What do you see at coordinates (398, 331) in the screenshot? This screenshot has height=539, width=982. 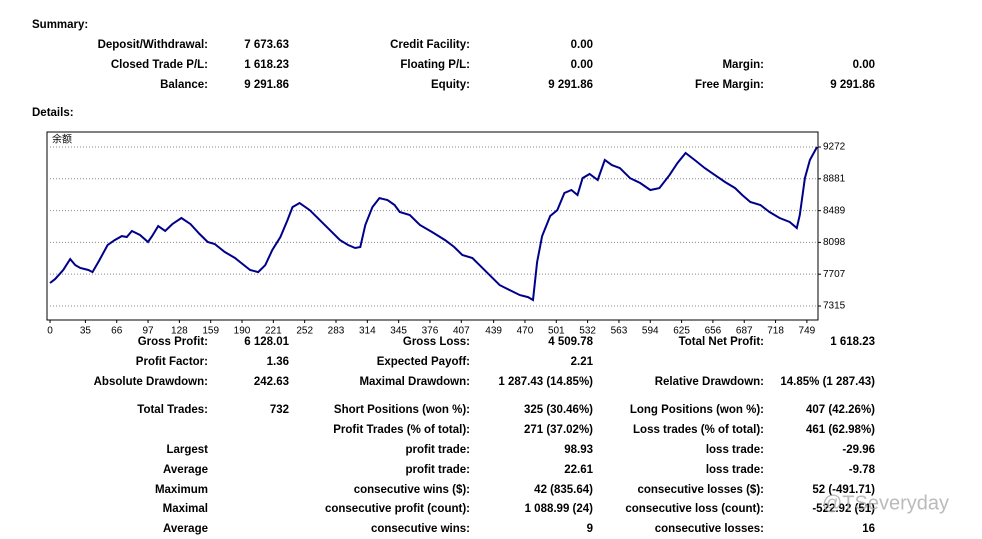 I see `x-tick-label: 345` at bounding box center [398, 331].